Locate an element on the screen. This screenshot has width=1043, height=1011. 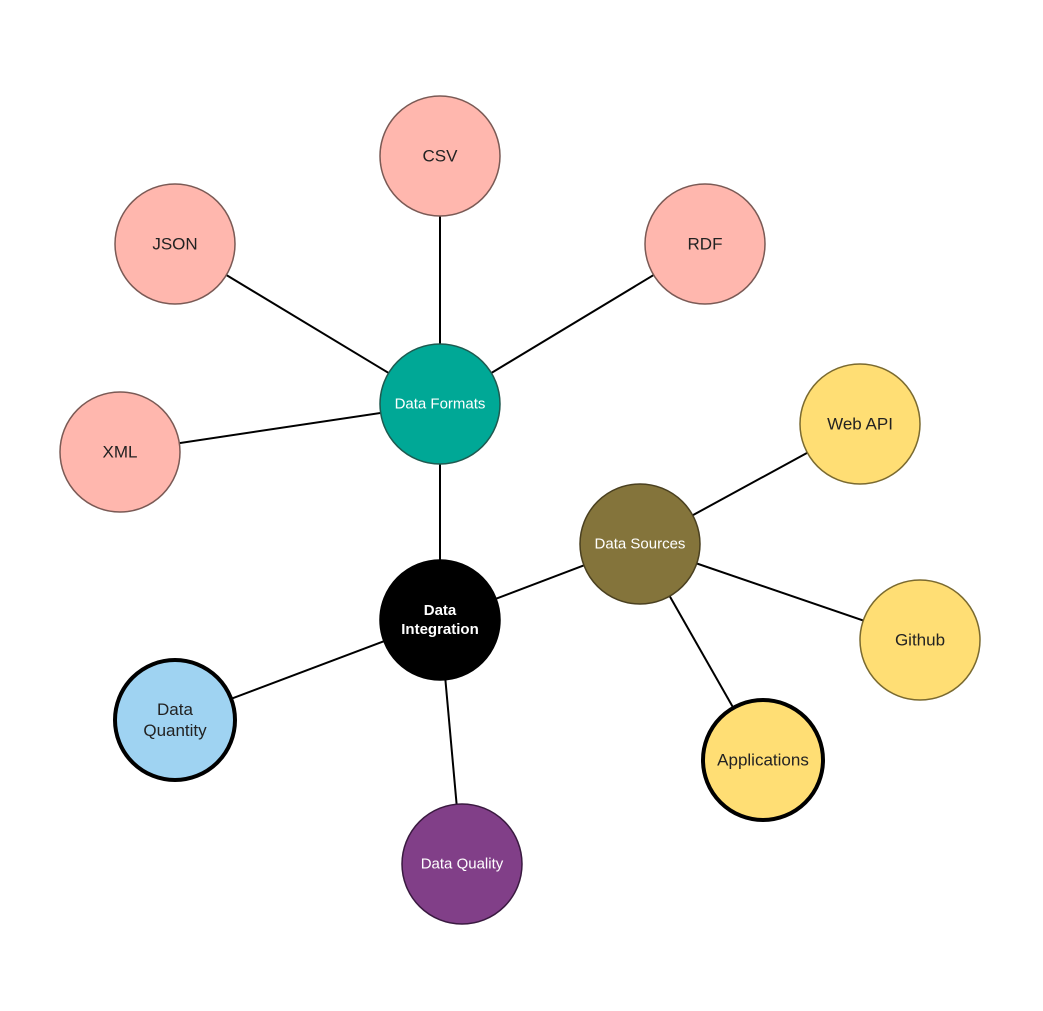
node-xml: XML is located at coordinates (120, 452).